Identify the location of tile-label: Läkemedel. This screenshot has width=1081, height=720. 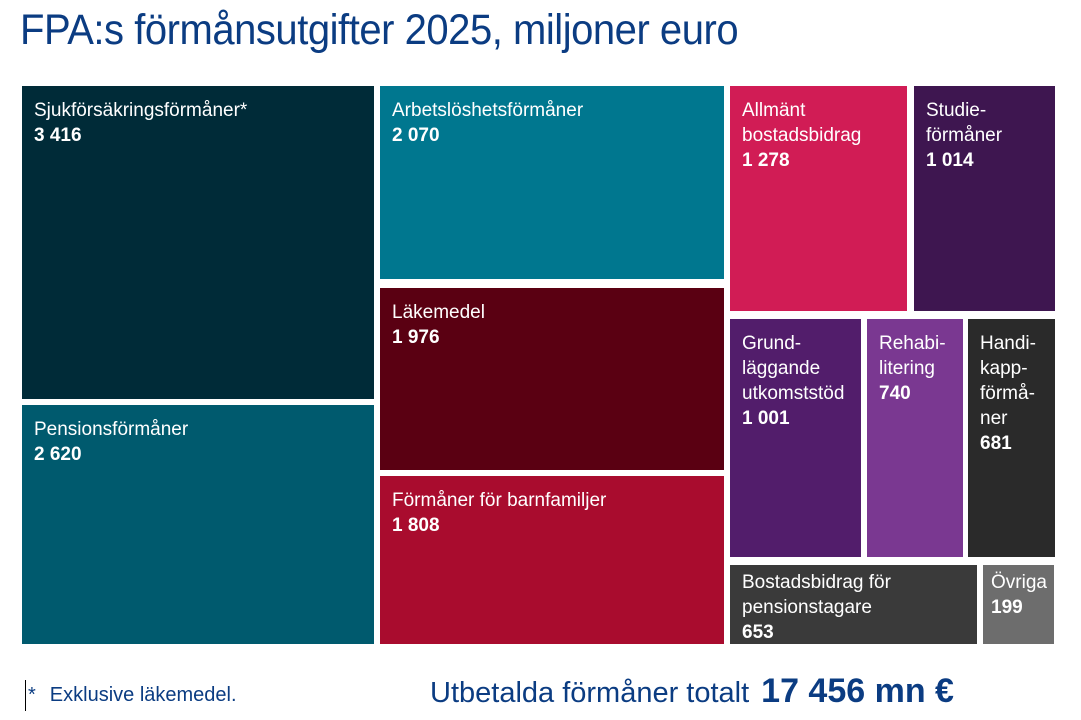
(438, 312).